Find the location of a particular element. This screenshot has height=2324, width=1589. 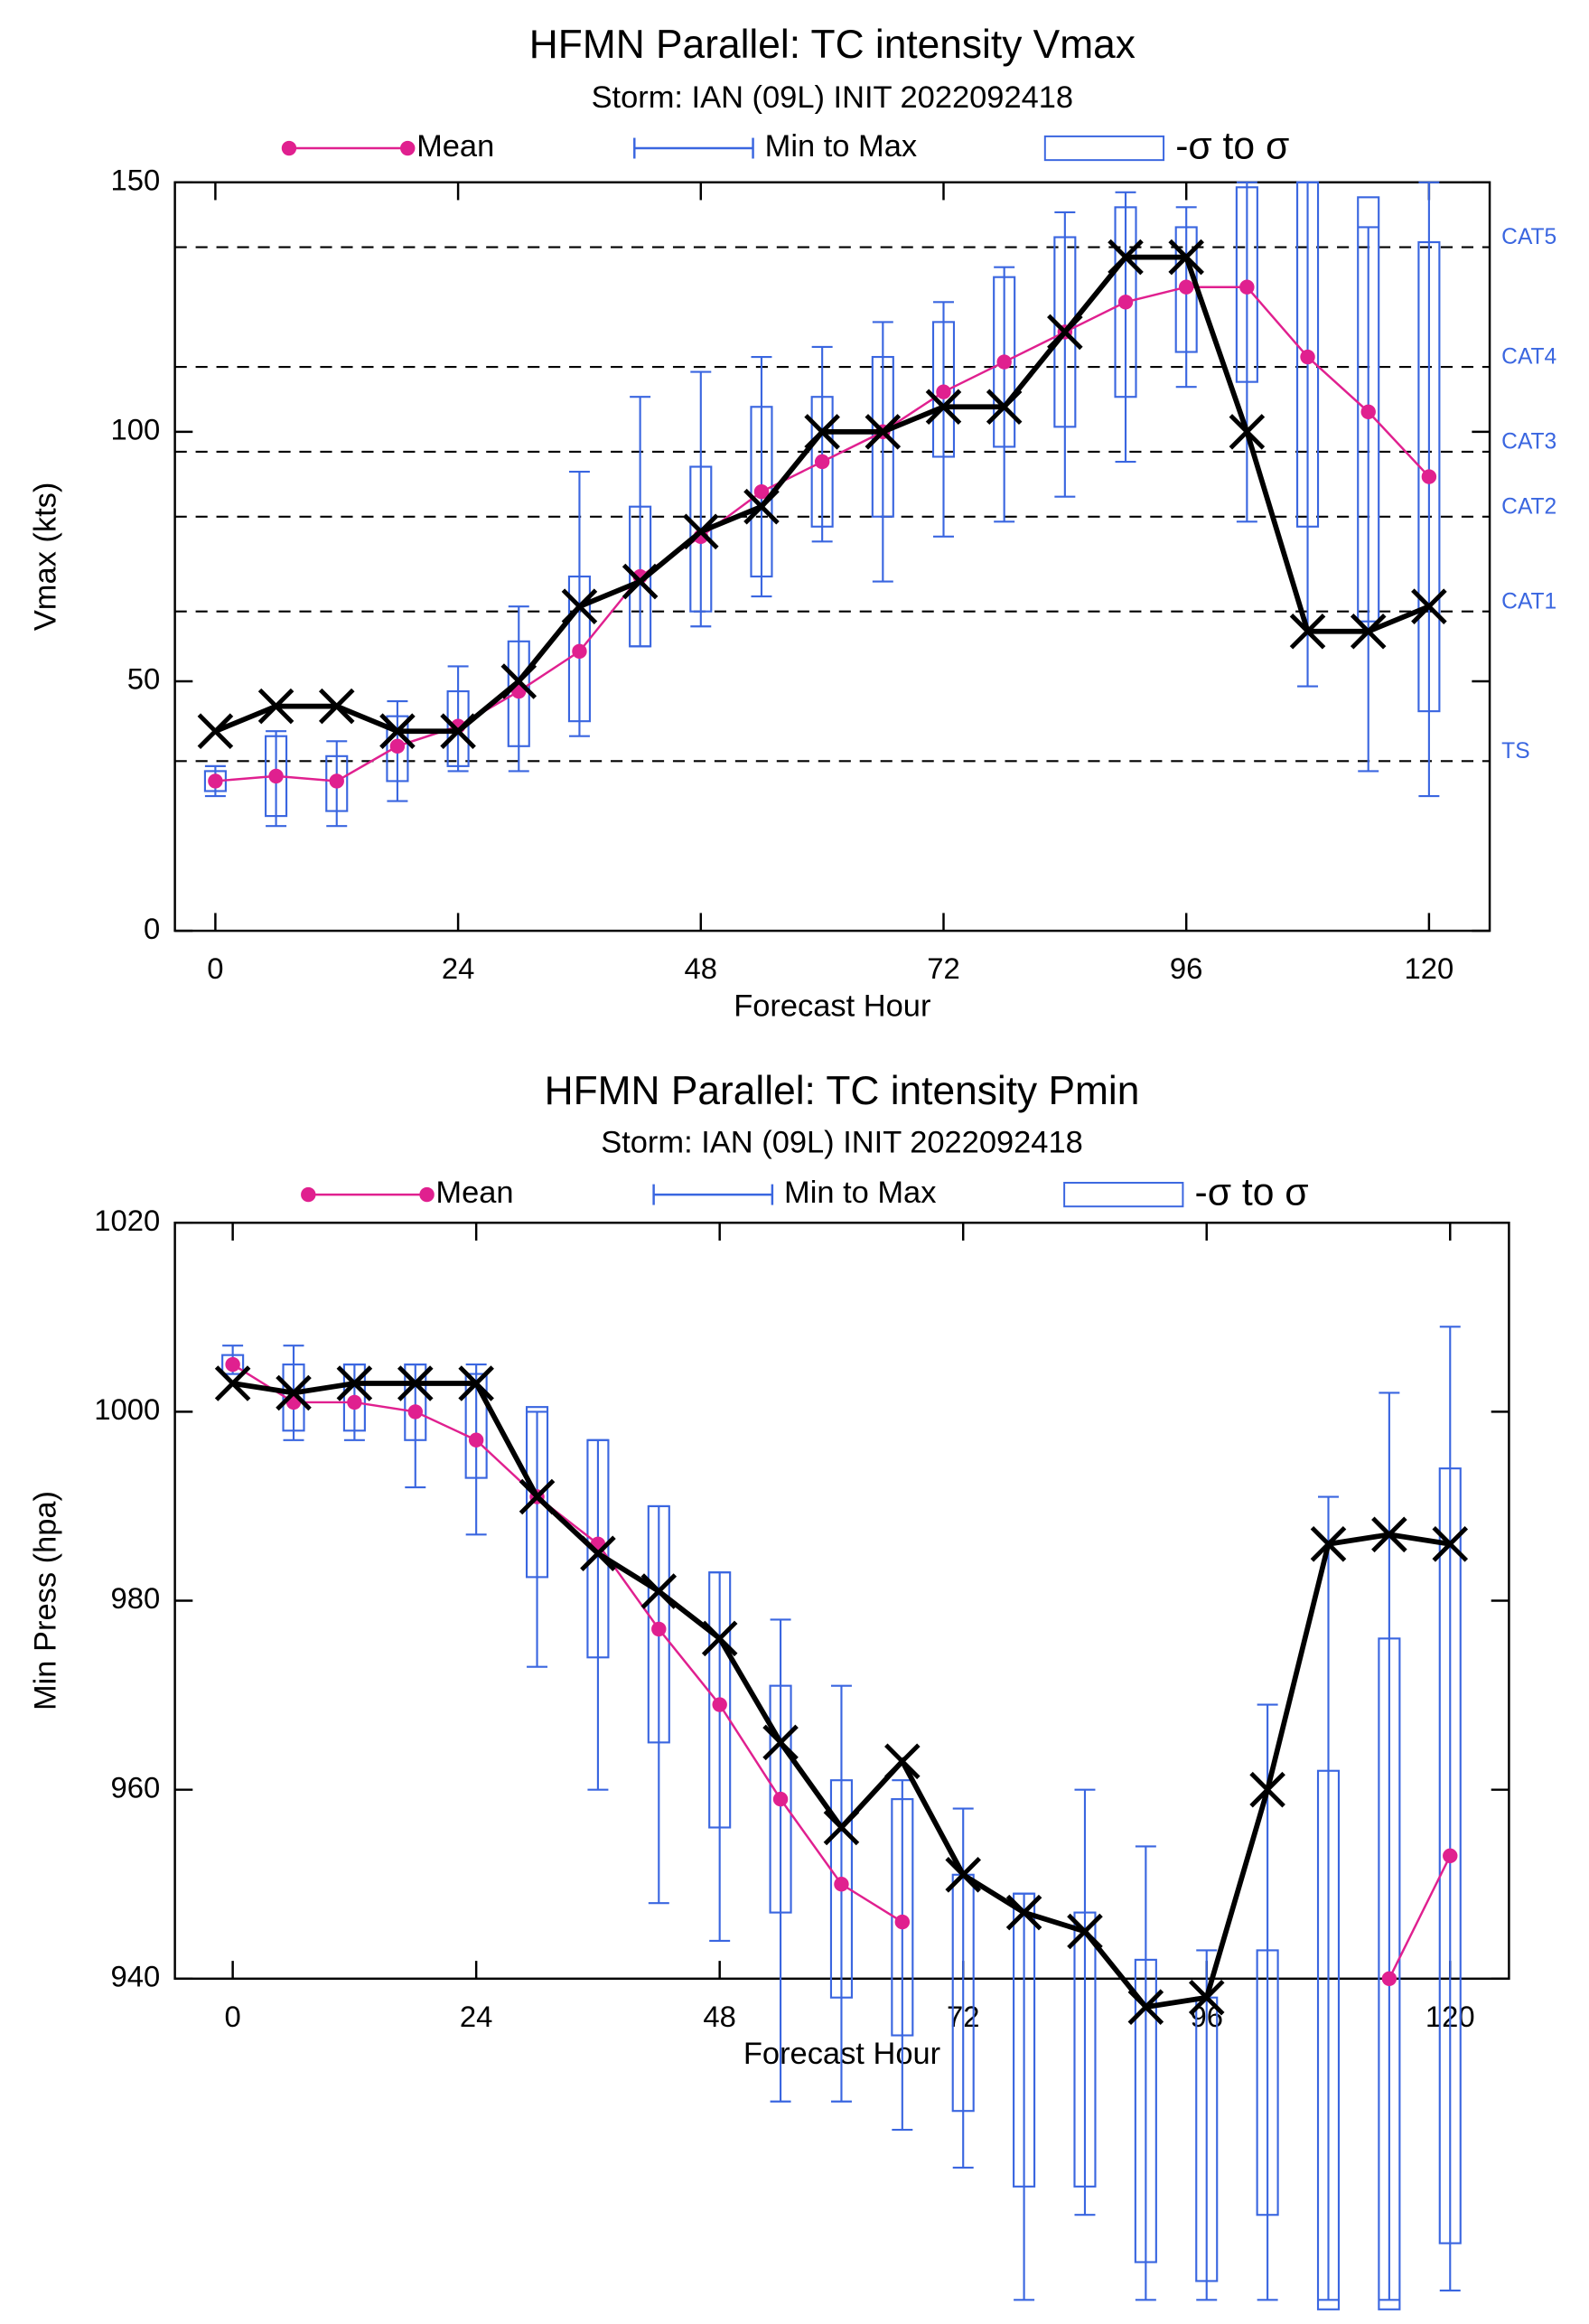

reference-label: CAT2 is located at coordinates (1528, 506).